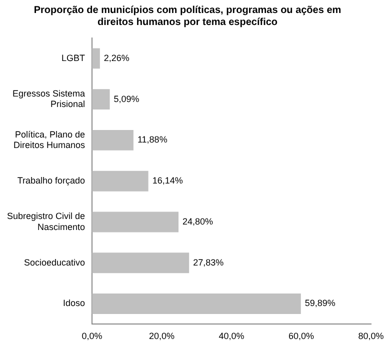 The image size is (389, 349). What do you see at coordinates (49, 99) in the screenshot?
I see `y-tick-label: Egressos Sistema Prisional` at bounding box center [49, 99].